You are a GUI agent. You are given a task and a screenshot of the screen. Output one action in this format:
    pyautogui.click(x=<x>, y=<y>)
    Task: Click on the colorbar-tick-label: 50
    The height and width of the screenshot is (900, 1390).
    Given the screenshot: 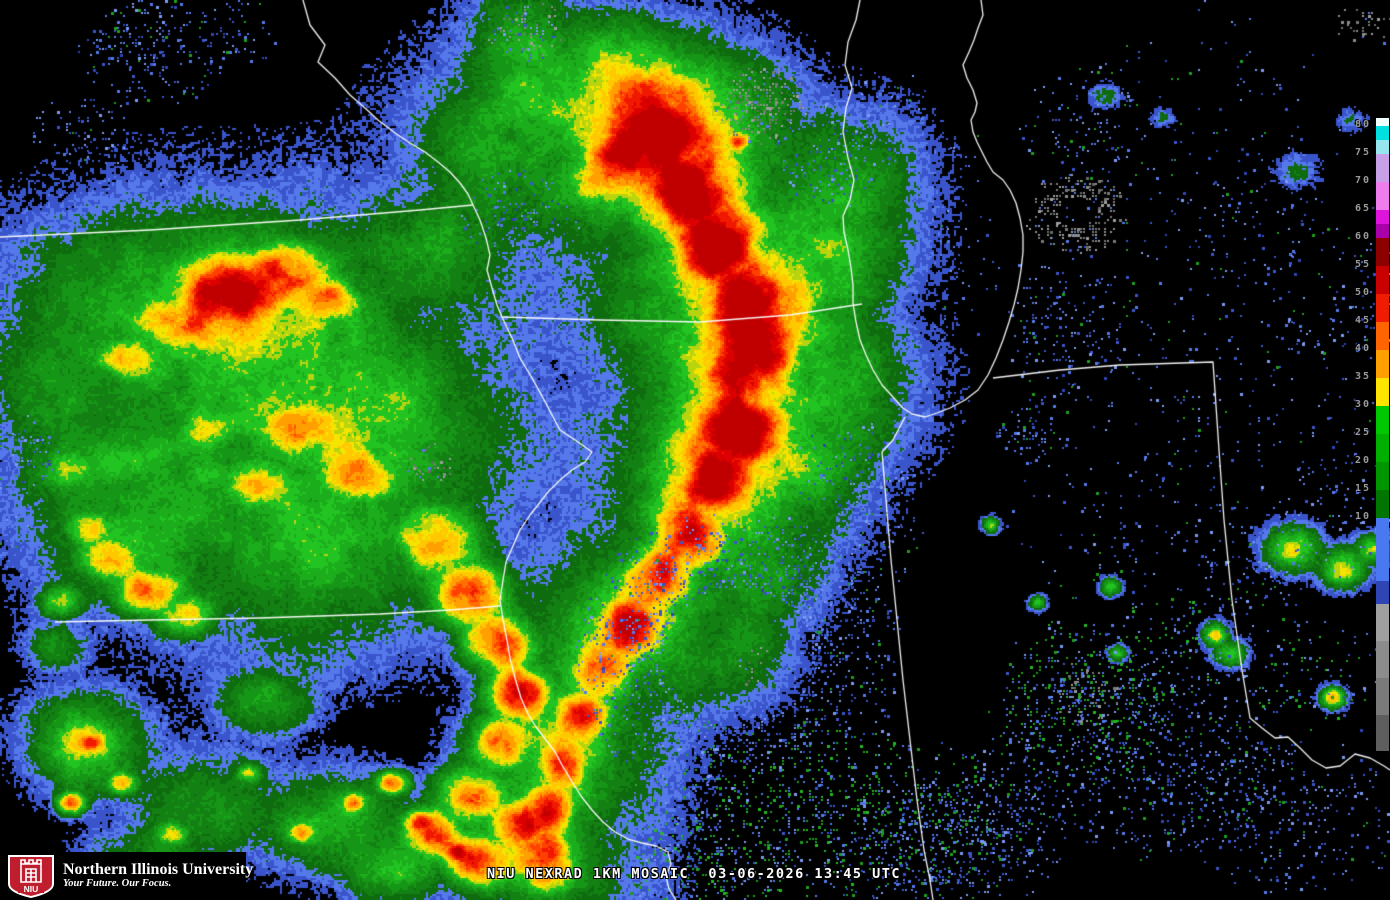 What is the action you would take?
    pyautogui.click(x=1362, y=292)
    